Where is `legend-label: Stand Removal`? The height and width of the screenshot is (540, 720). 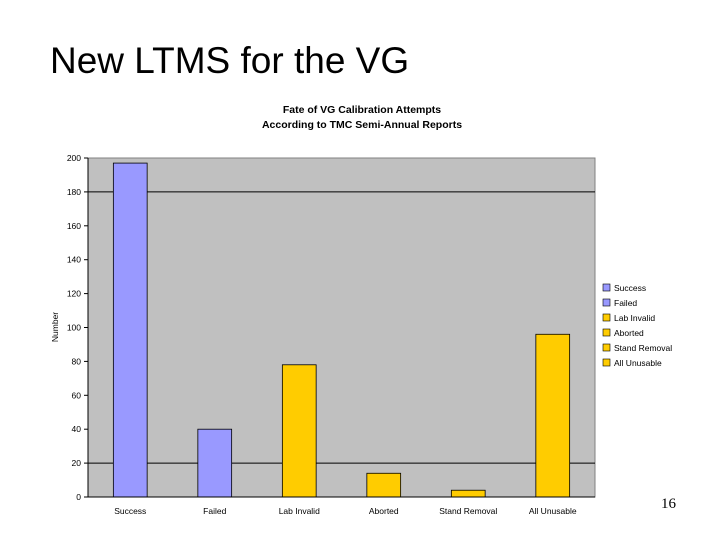 legend-label: Stand Removal is located at coordinates (643, 348).